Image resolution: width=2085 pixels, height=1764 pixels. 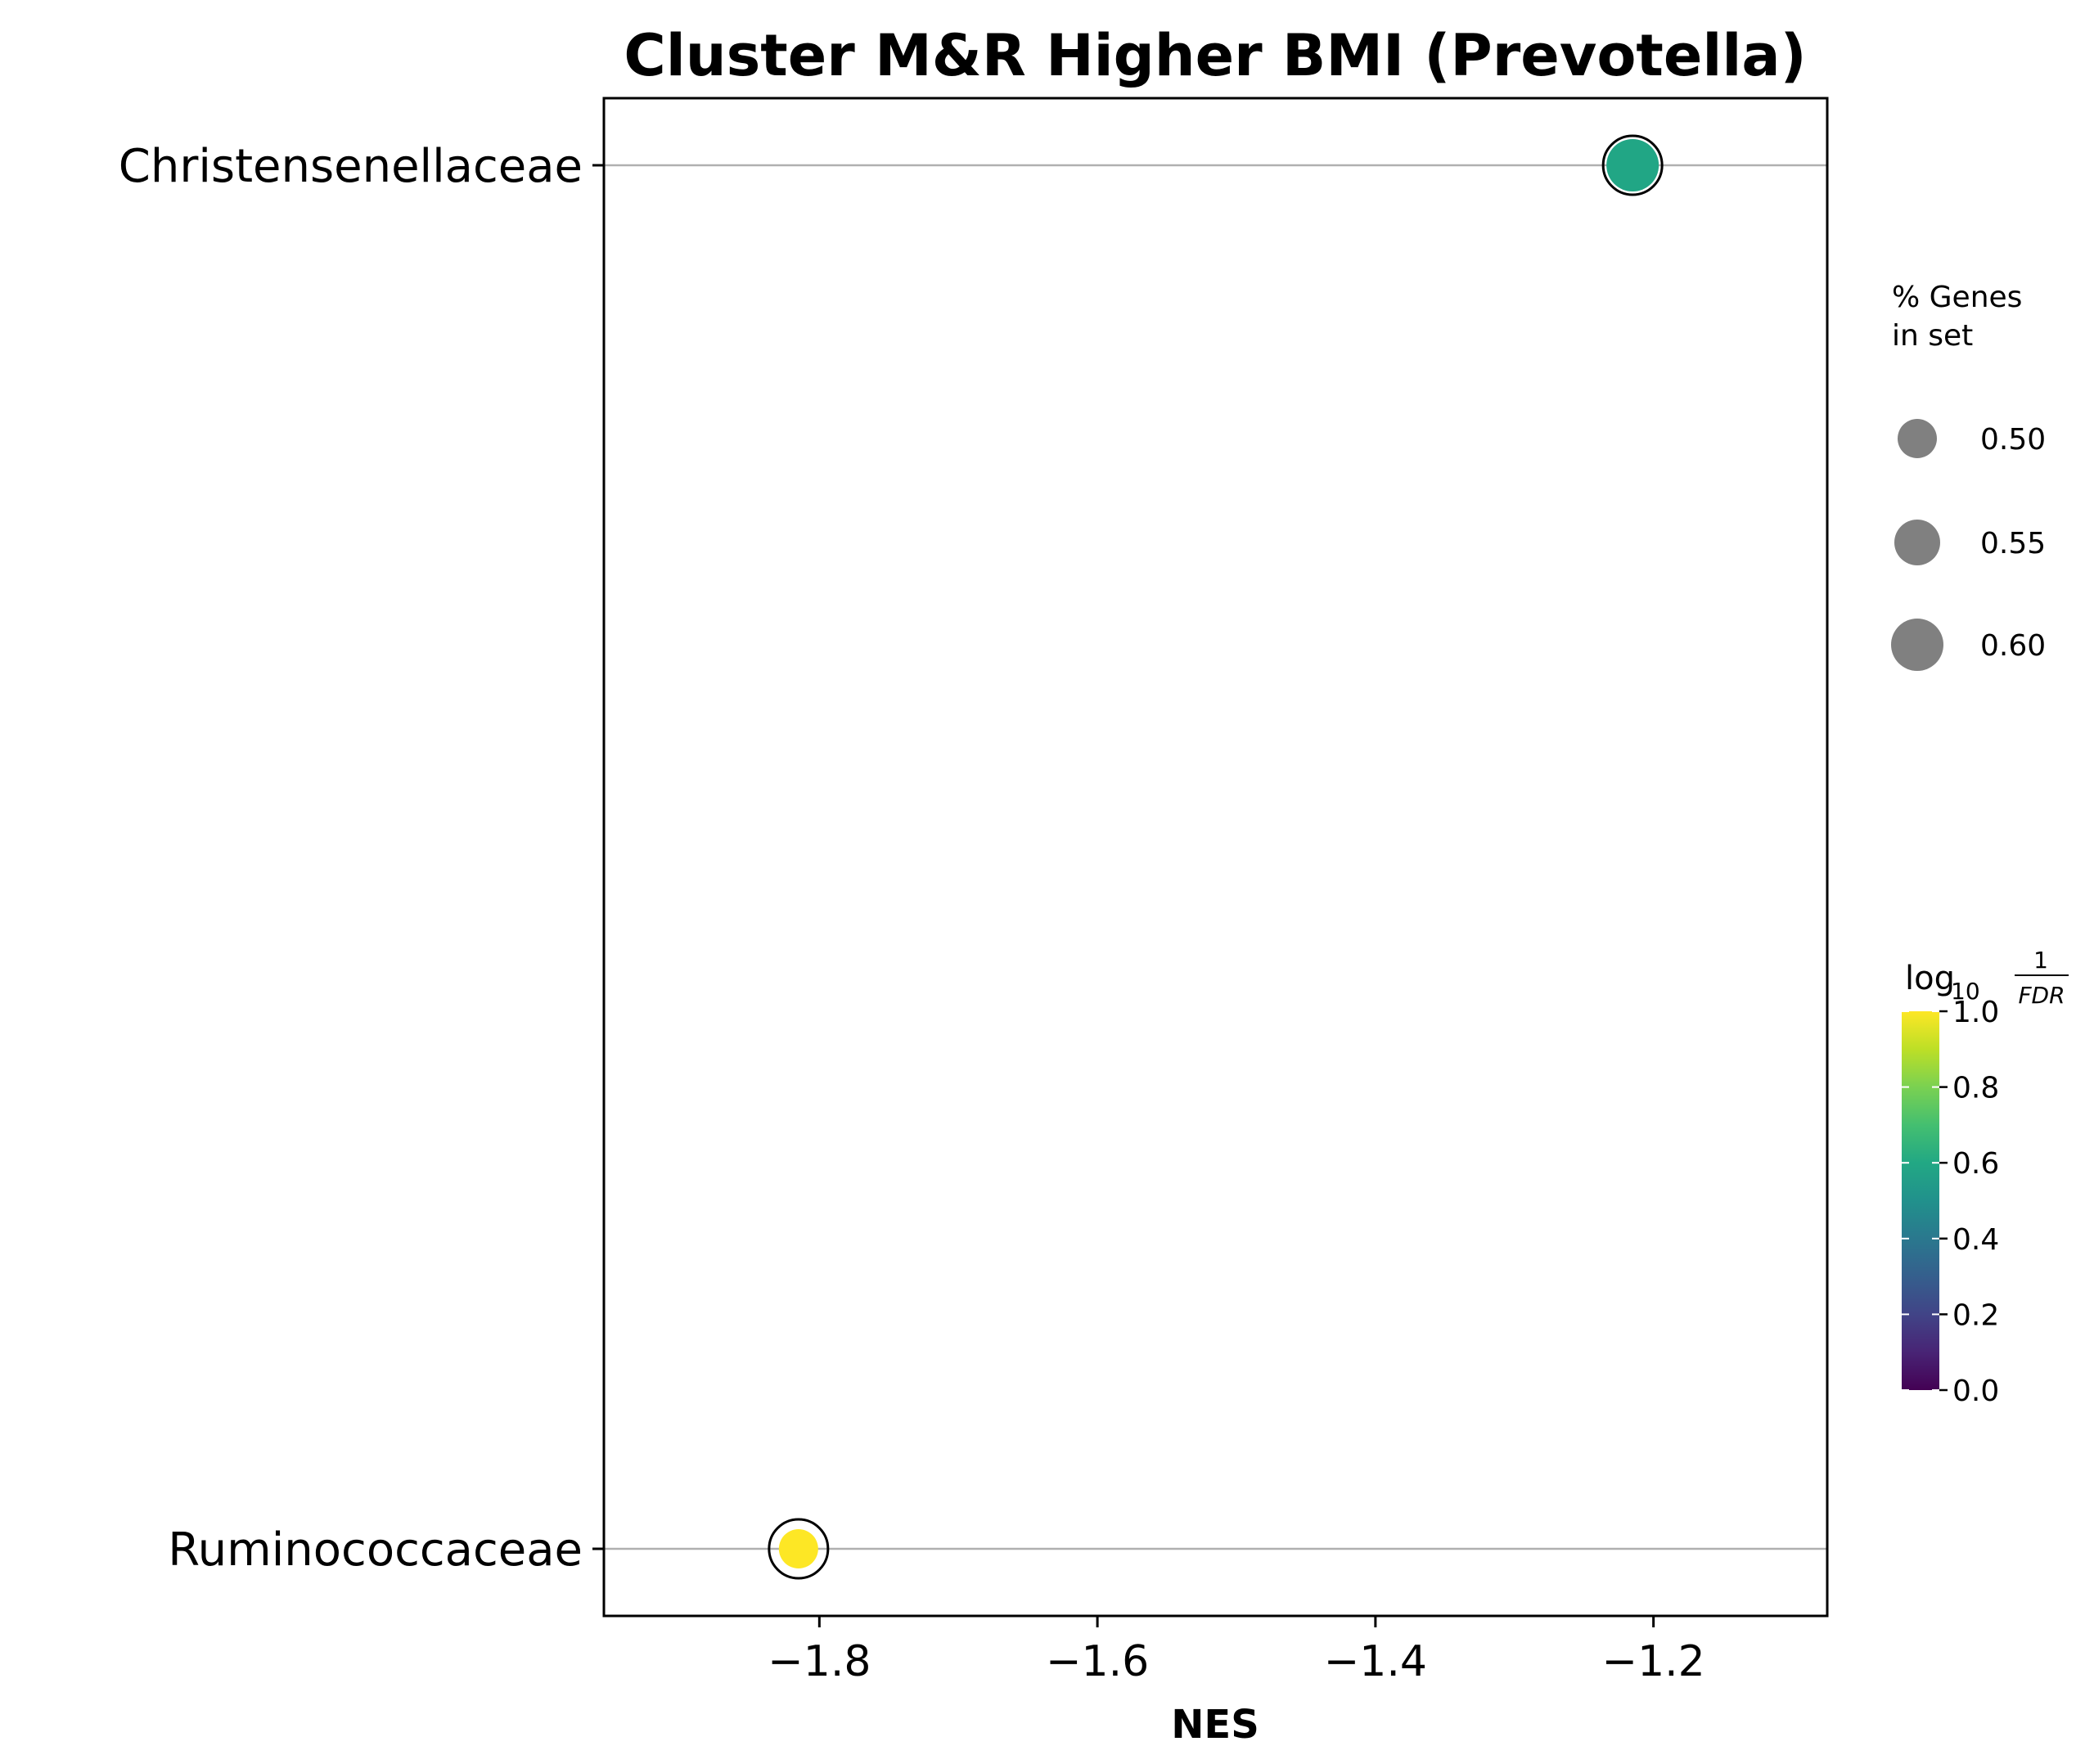 What do you see at coordinates (1236, 1651) in the screenshot?
I see `x-axis: −1.8 −1.6 −1.4 −1.2` at bounding box center [1236, 1651].